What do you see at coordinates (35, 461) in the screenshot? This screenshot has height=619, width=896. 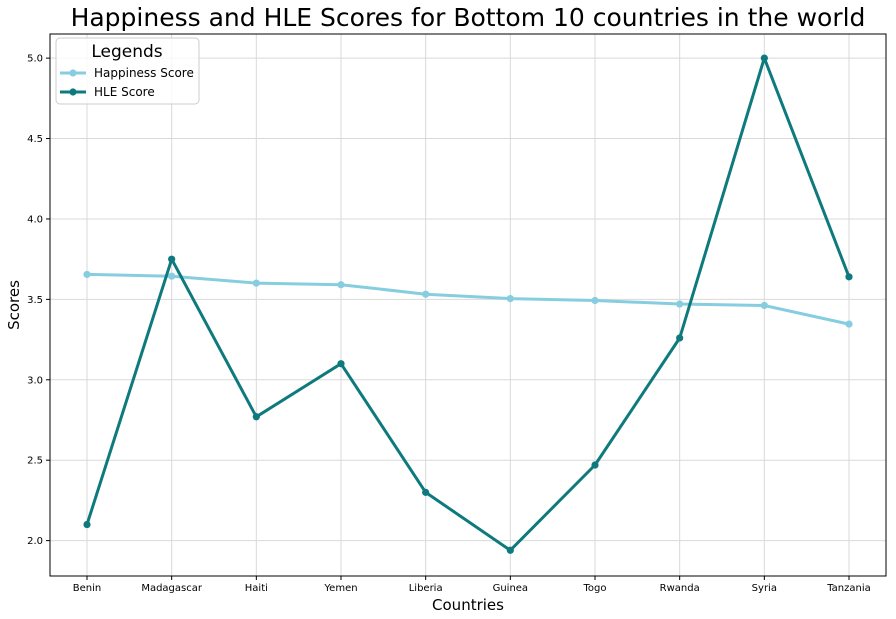 I see `y-tick-label: 2.5` at bounding box center [35, 461].